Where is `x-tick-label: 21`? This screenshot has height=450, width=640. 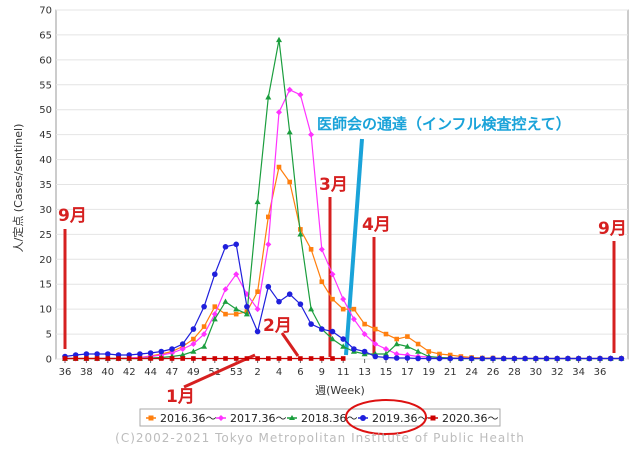
x-tick-label: 21 is located at coordinates (450, 372).